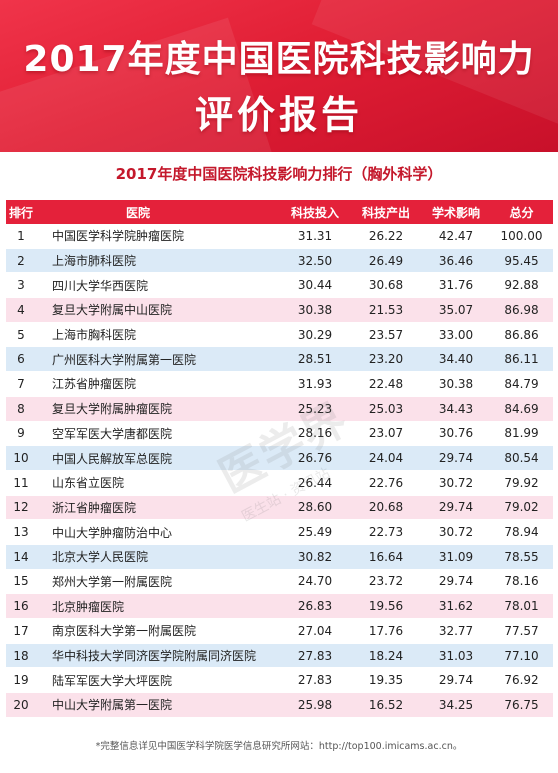 This screenshot has height=773, width=558. What do you see at coordinates (279, 434) in the screenshot?
I see `table-row: 9 空军军医大学唐都医院 28.16 23.07 30.76 81.99` at bounding box center [279, 434].